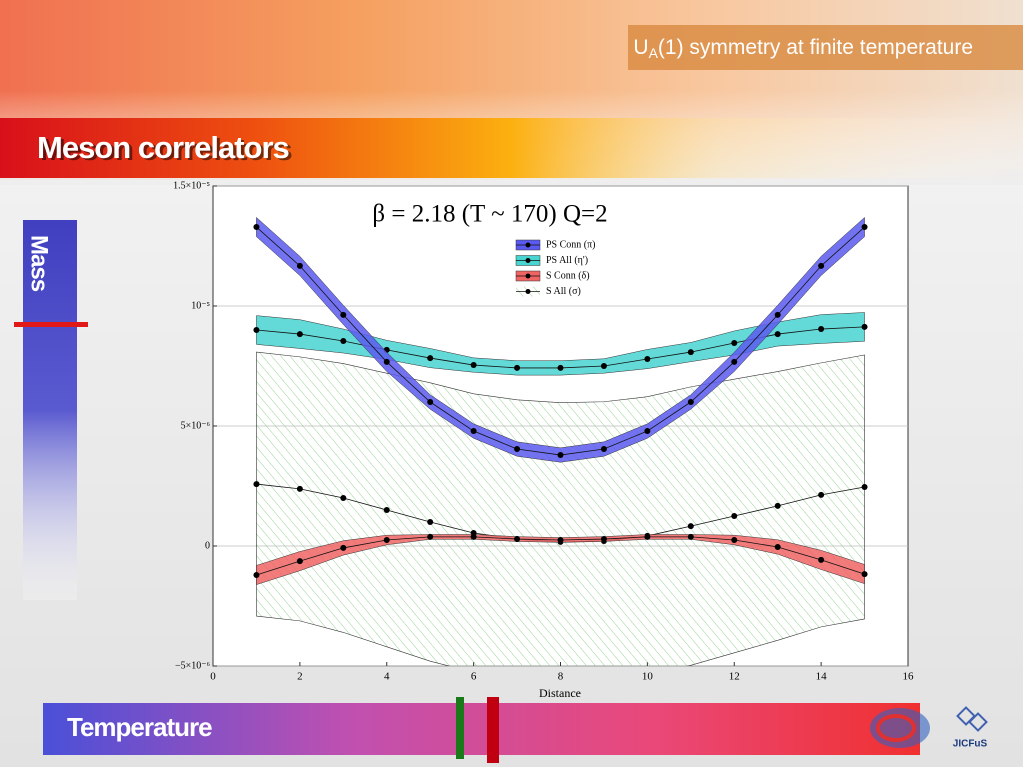 Image resolution: width=1023 pixels, height=767 pixels. Describe the element at coordinates (481, 729) in the screenshot. I see `temperature-bar` at that location.